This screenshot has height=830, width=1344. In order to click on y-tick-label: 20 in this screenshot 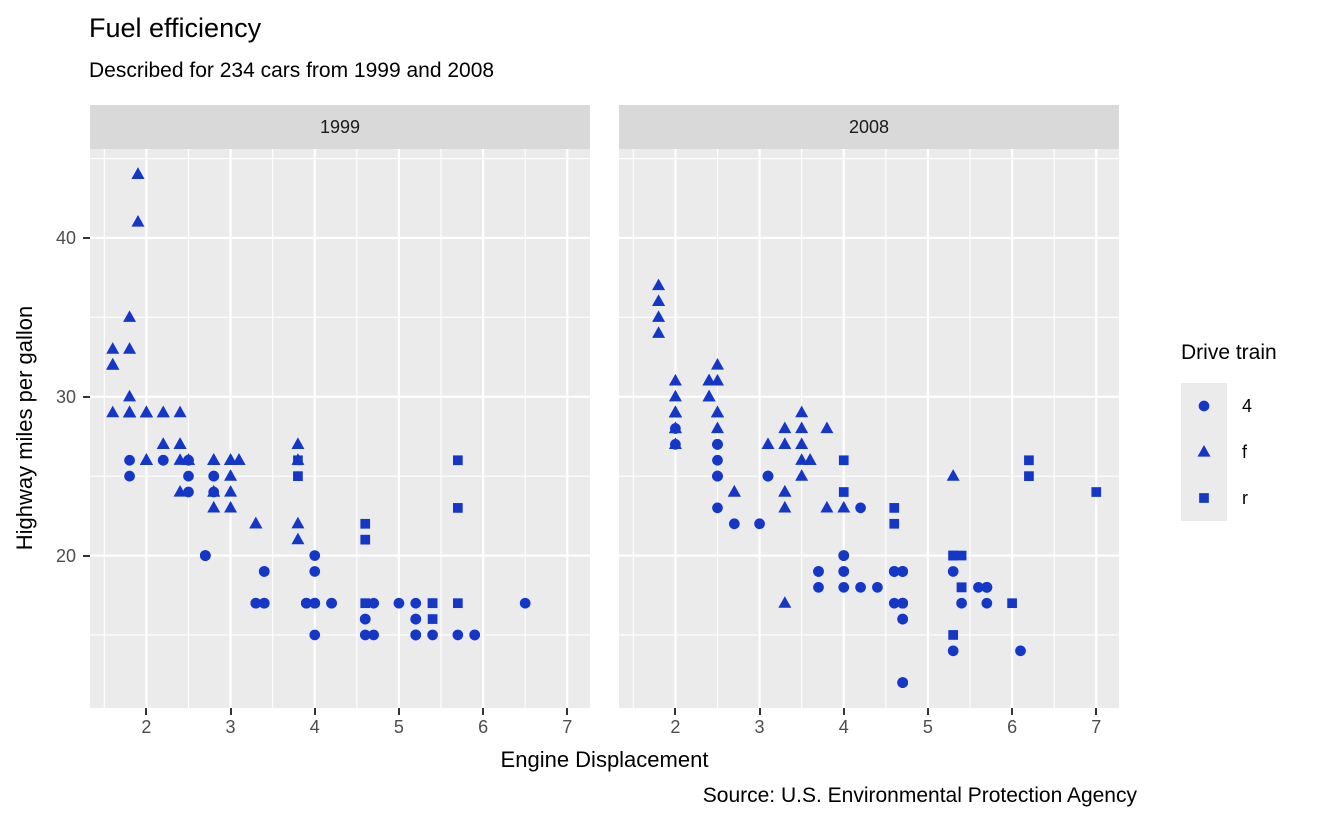, I will do `click(65, 555)`.